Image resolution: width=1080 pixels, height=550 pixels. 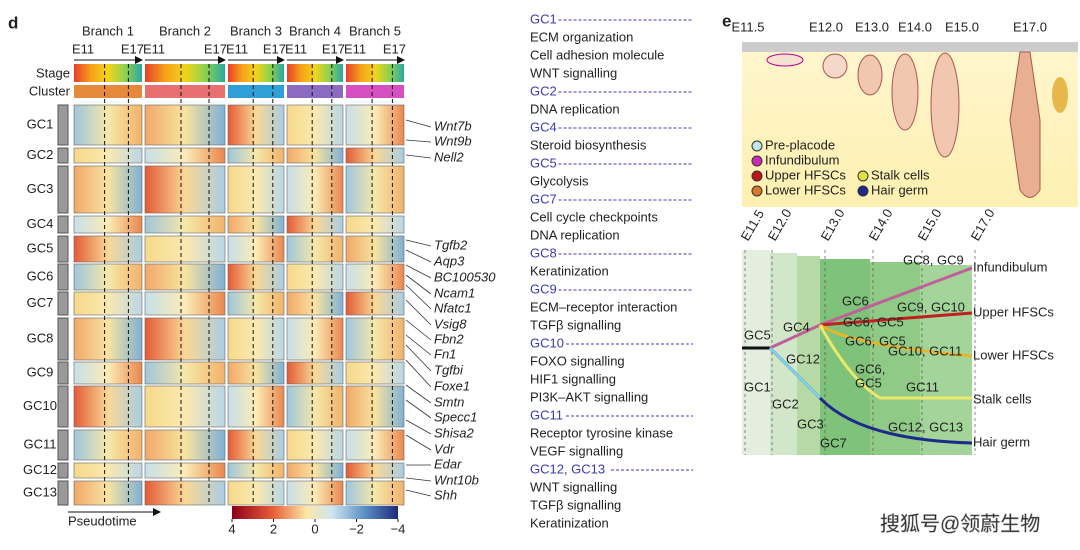 I want to click on legend-label: Lower HFSCs, so click(x=805, y=189).